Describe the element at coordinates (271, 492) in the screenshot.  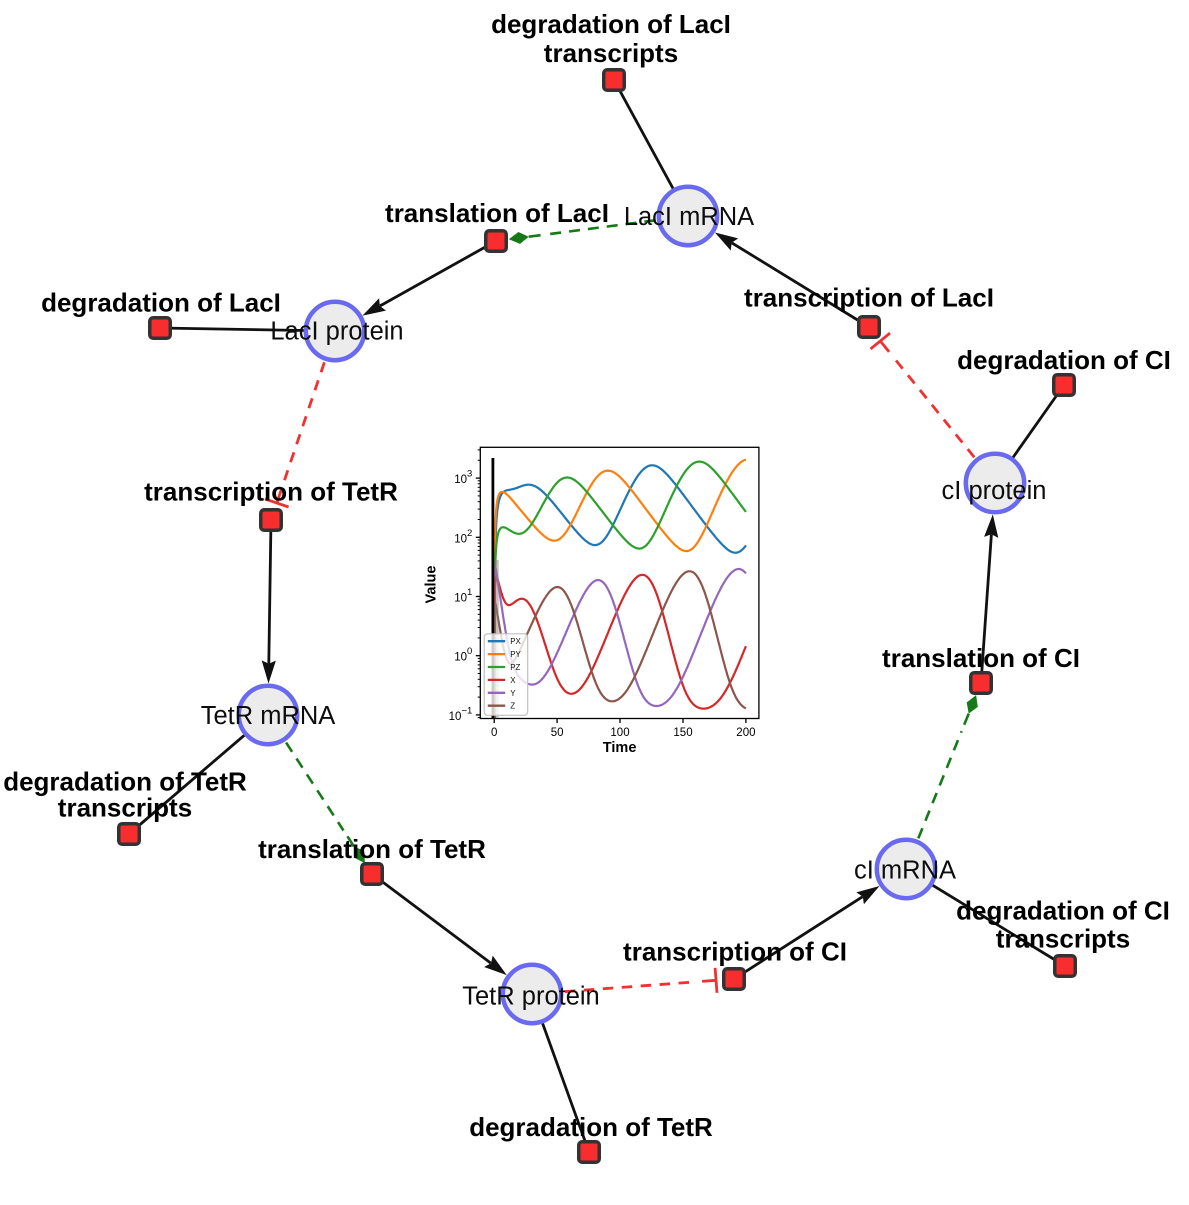
I see `svg-text: transcription of TetR` at that location.